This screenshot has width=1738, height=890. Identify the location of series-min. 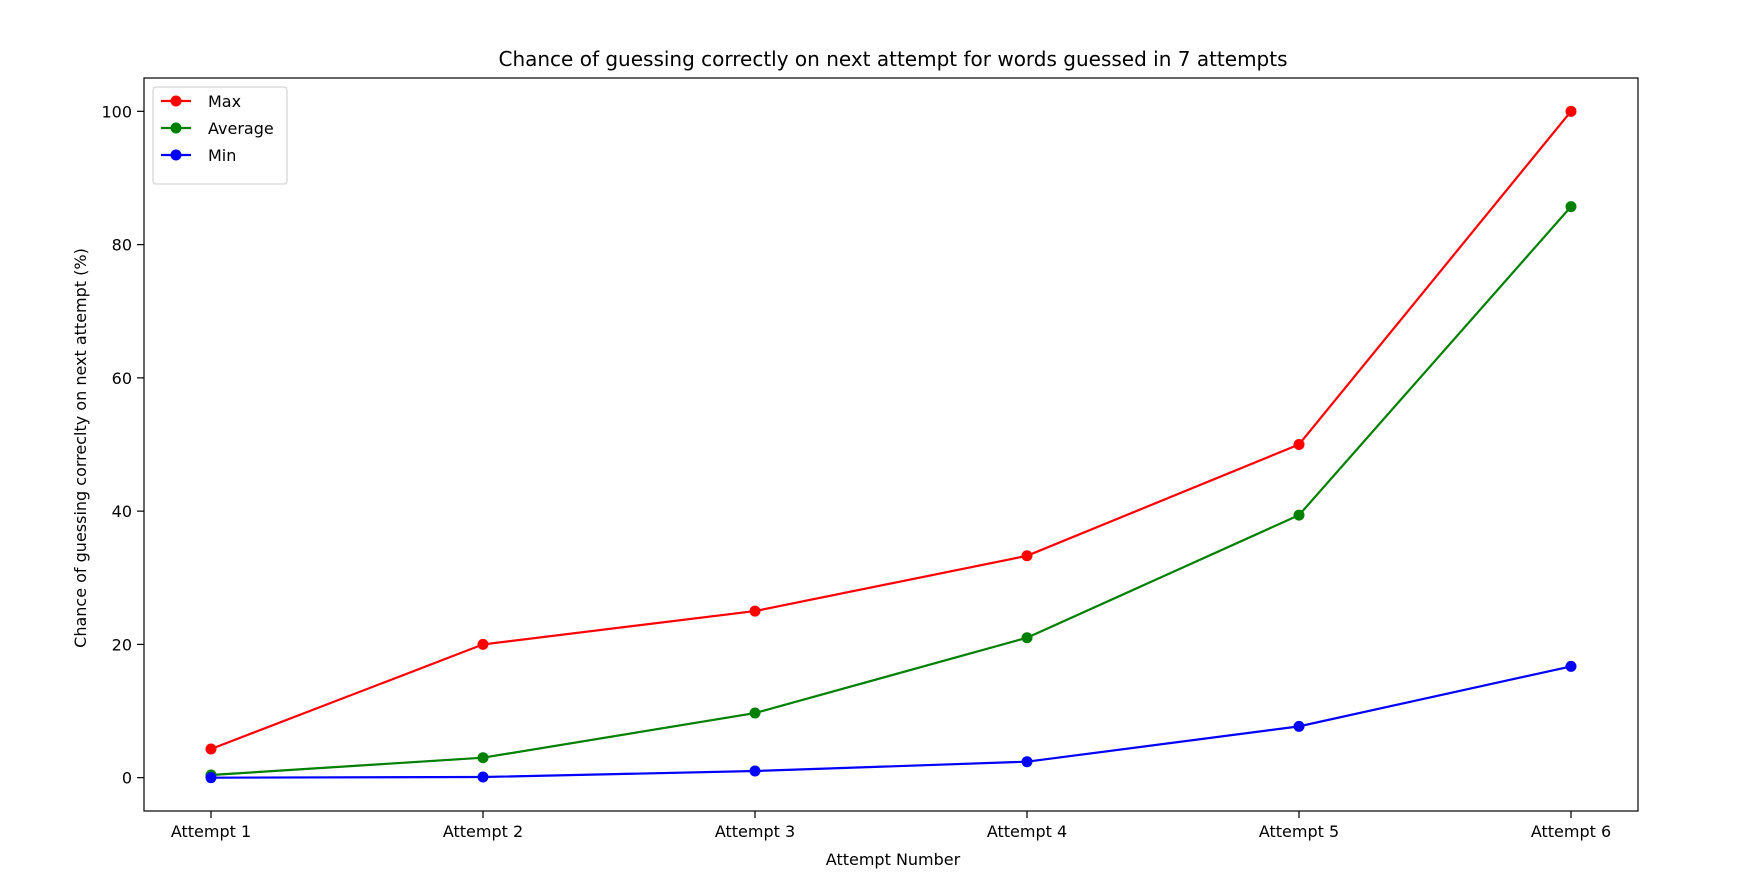
(891, 722).